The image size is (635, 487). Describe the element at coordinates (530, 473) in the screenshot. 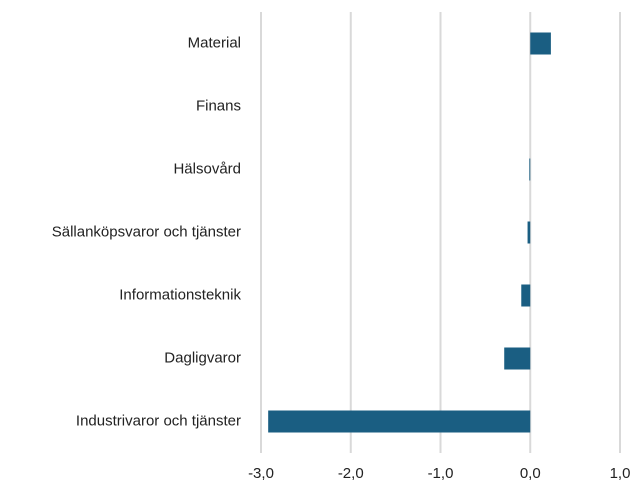

I see `x-tick-label: 0,0` at that location.